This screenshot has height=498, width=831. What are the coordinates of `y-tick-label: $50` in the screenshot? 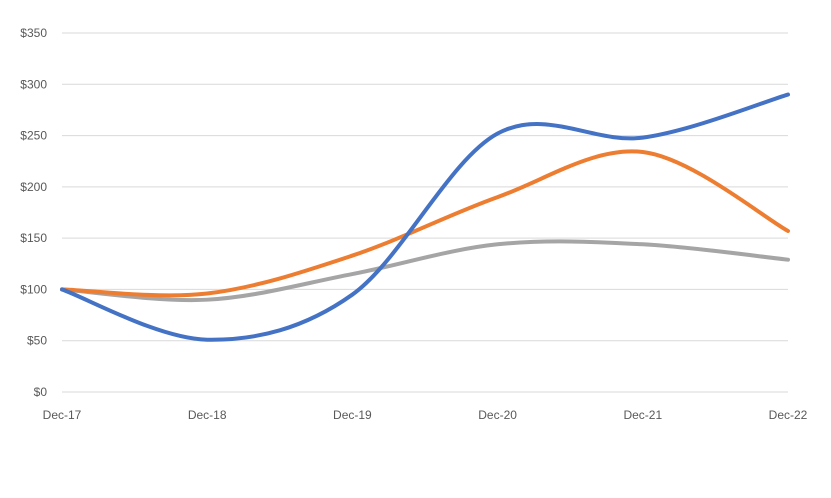 It's located at (37, 341).